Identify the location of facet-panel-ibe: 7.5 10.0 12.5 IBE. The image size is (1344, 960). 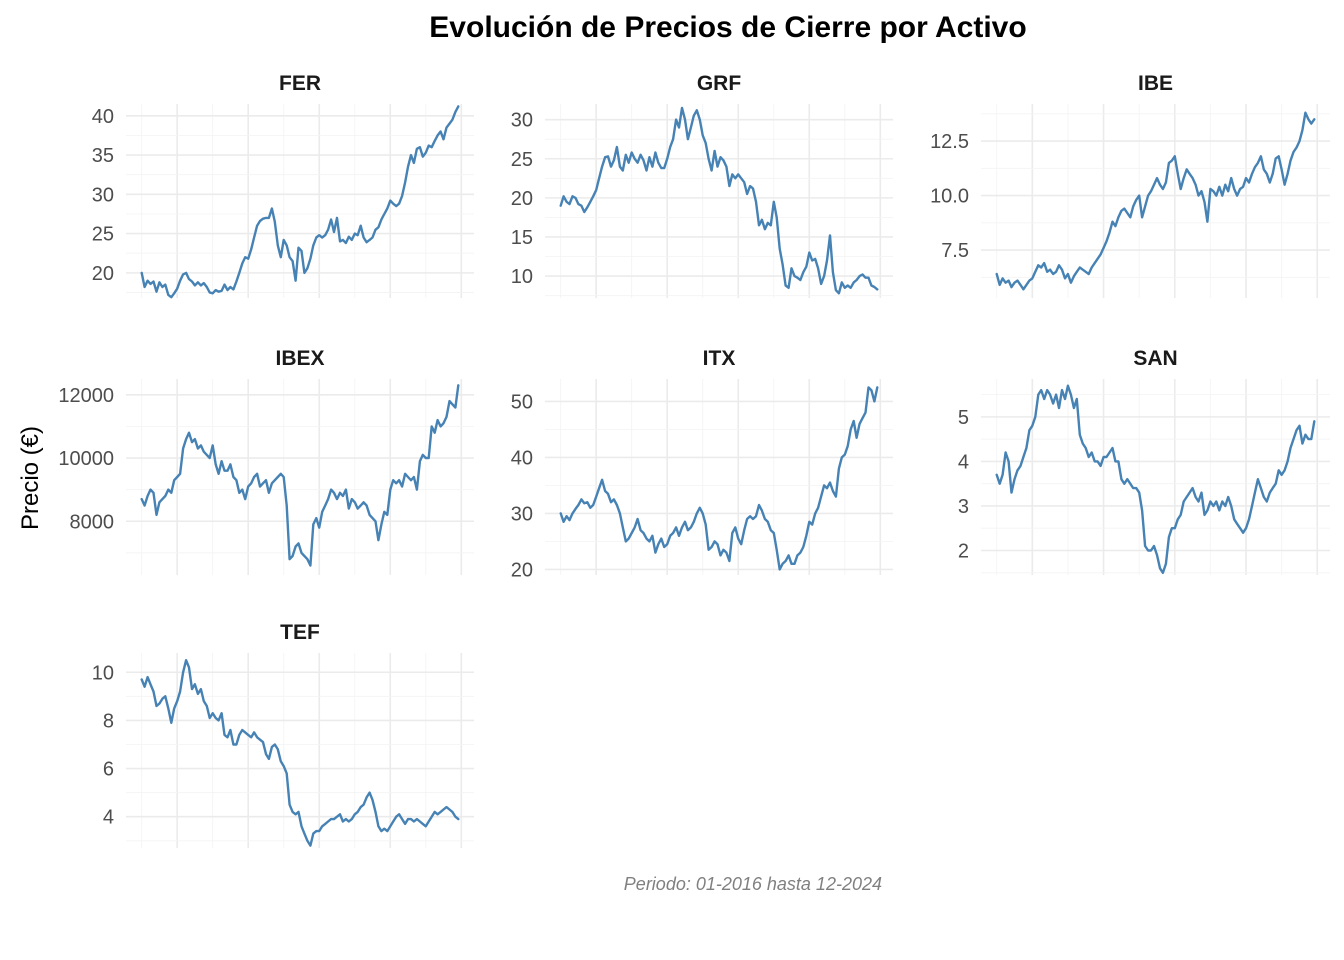
(1130, 185).